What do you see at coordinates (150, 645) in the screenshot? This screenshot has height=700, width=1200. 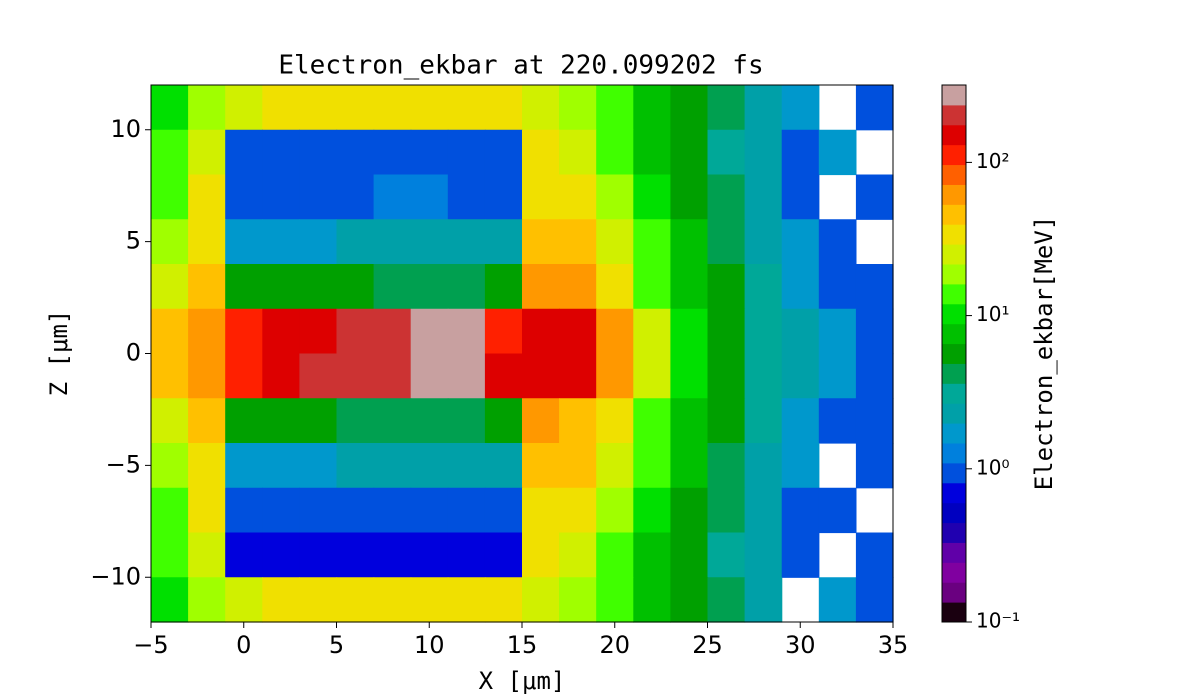 I see `x-tick-label: −5` at bounding box center [150, 645].